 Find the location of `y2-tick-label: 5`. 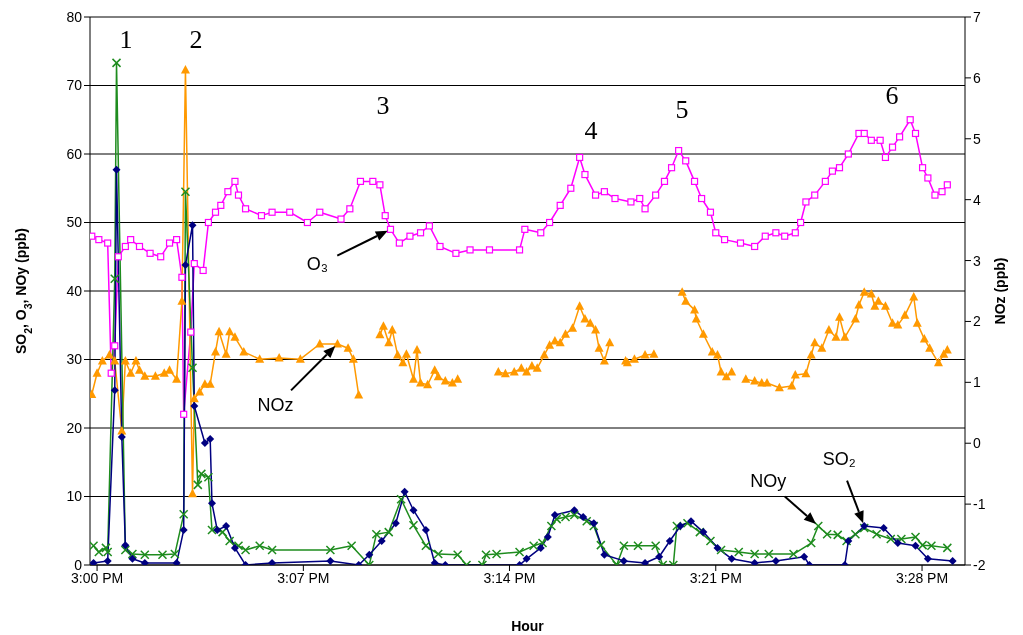

y2-tick-label: 5 is located at coordinates (977, 138).